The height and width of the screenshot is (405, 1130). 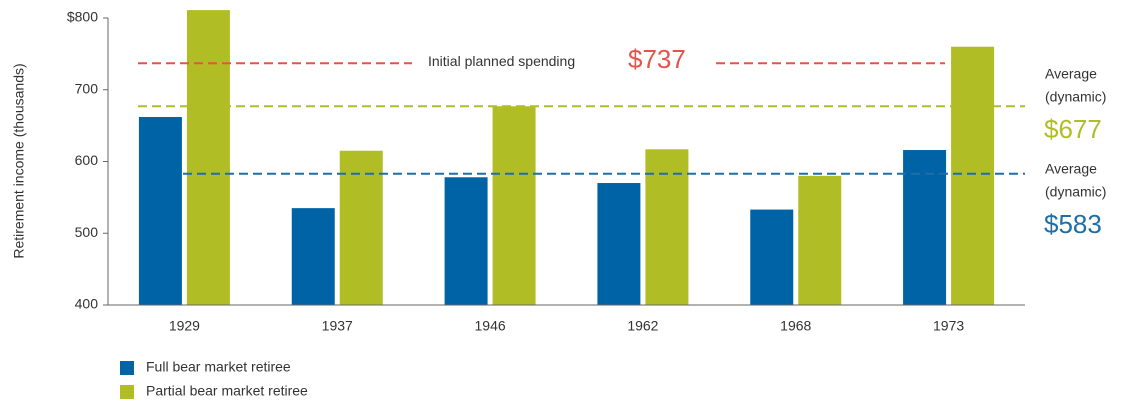 What do you see at coordinates (490, 326) in the screenshot?
I see `x-tick-label: 1946` at bounding box center [490, 326].